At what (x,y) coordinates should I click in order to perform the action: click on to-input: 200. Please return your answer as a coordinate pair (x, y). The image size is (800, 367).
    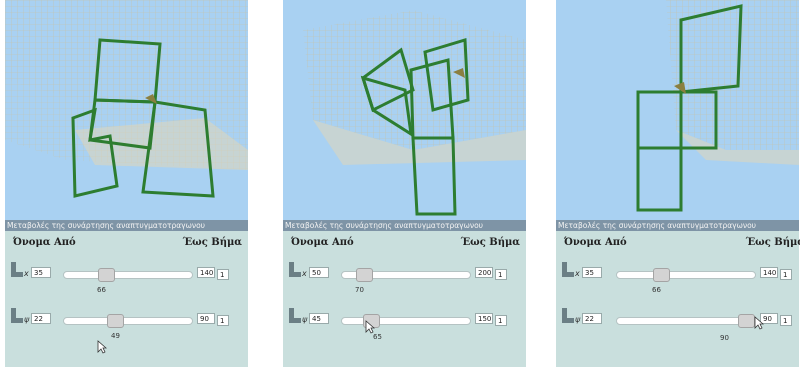
    Looking at the image, I should click on (484, 272).